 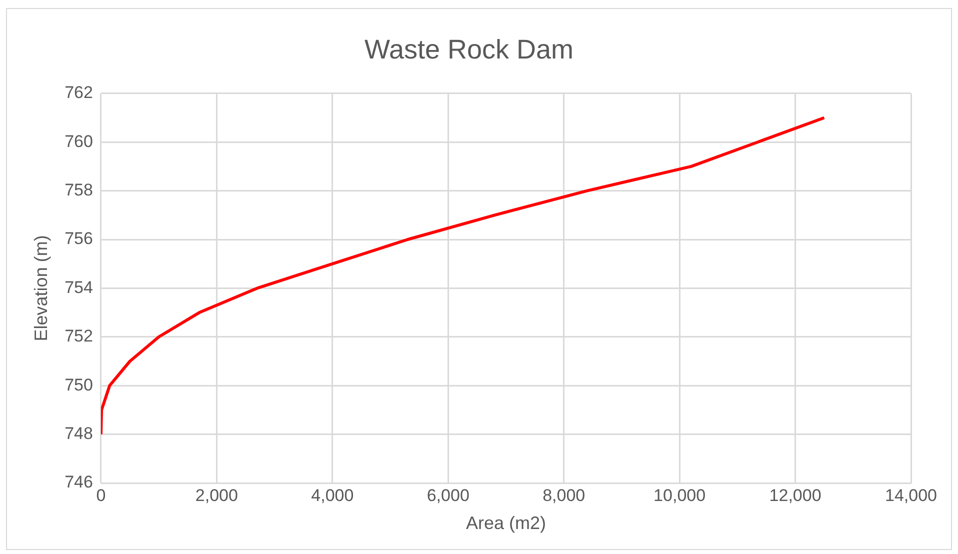 What do you see at coordinates (78, 141) in the screenshot?
I see `y-tick-label: 760` at bounding box center [78, 141].